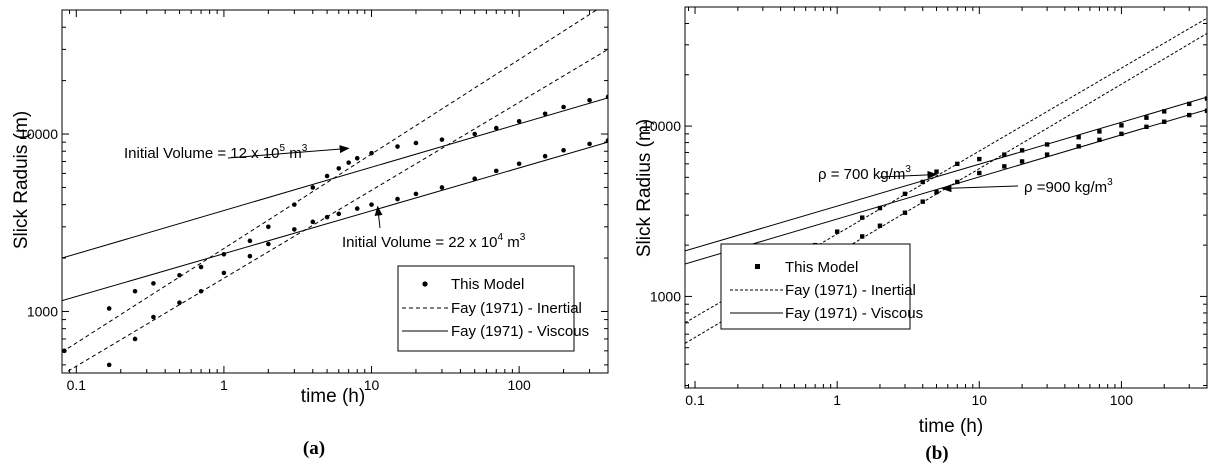 This screenshot has height=467, width=1214. What do you see at coordinates (850, 290) in the screenshot?
I see `legend-label-inertial-b: Fay (1971) - Inertial` at bounding box center [850, 290].